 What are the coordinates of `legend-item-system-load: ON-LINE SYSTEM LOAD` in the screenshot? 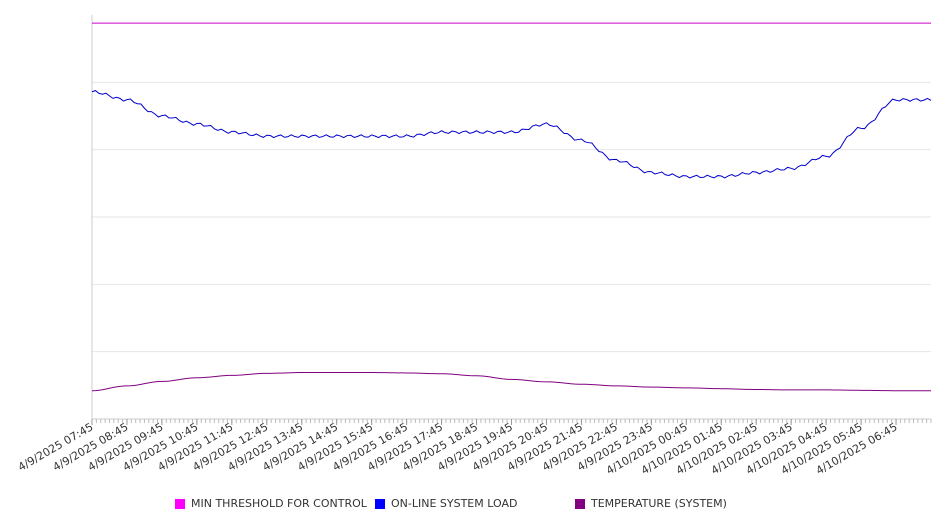 It's located at (446, 503).